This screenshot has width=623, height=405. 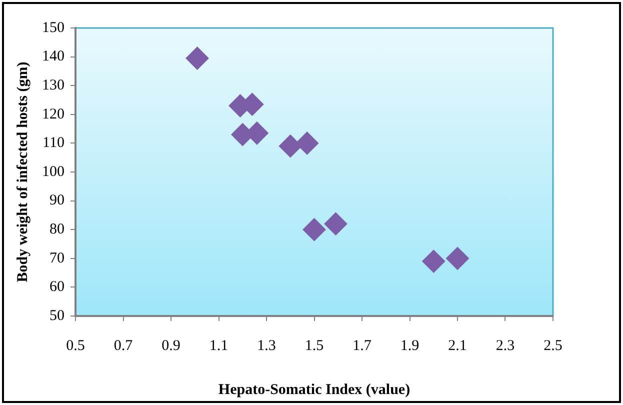 I want to click on y-tick-label: 130, so click(x=53, y=86).